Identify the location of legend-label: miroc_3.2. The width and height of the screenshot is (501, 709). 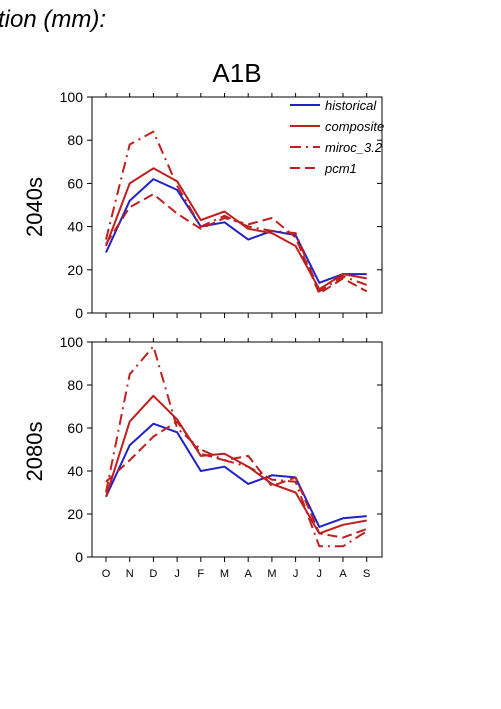
(354, 147).